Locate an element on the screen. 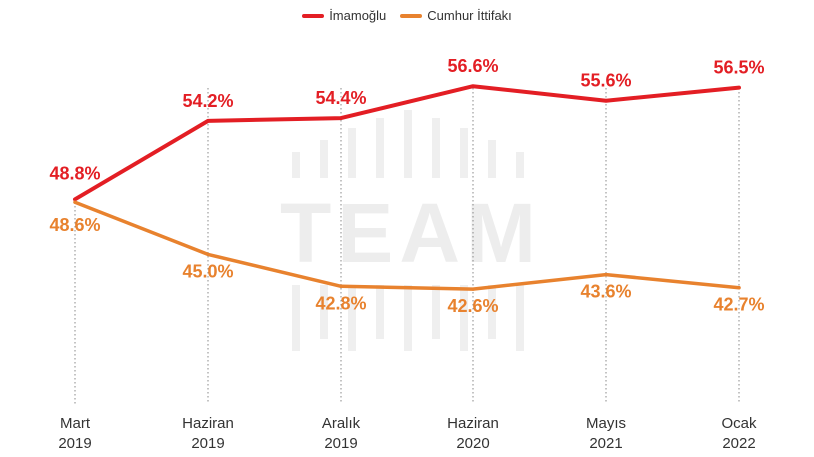 The width and height of the screenshot is (814, 457). x-tick-year-4: 2021 is located at coordinates (605, 443).